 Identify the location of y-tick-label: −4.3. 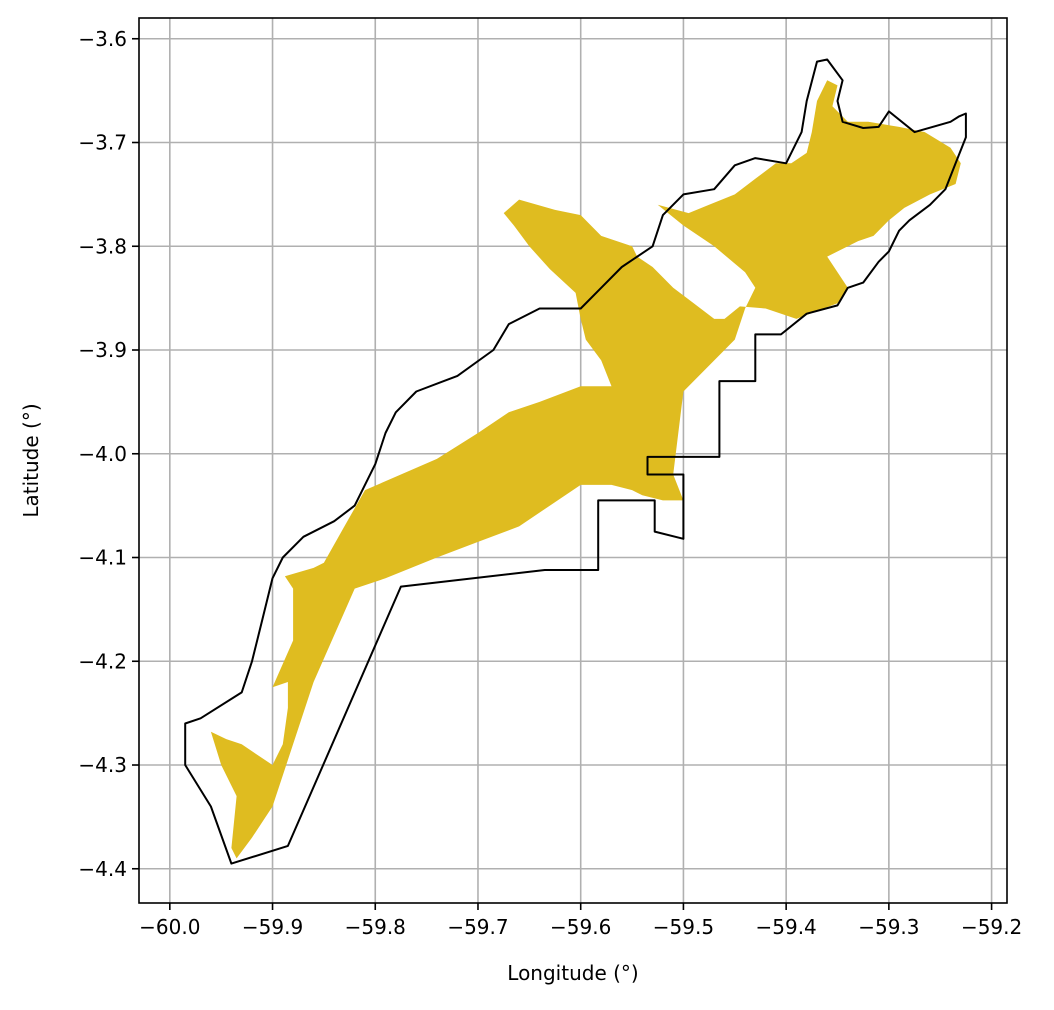
(102, 765).